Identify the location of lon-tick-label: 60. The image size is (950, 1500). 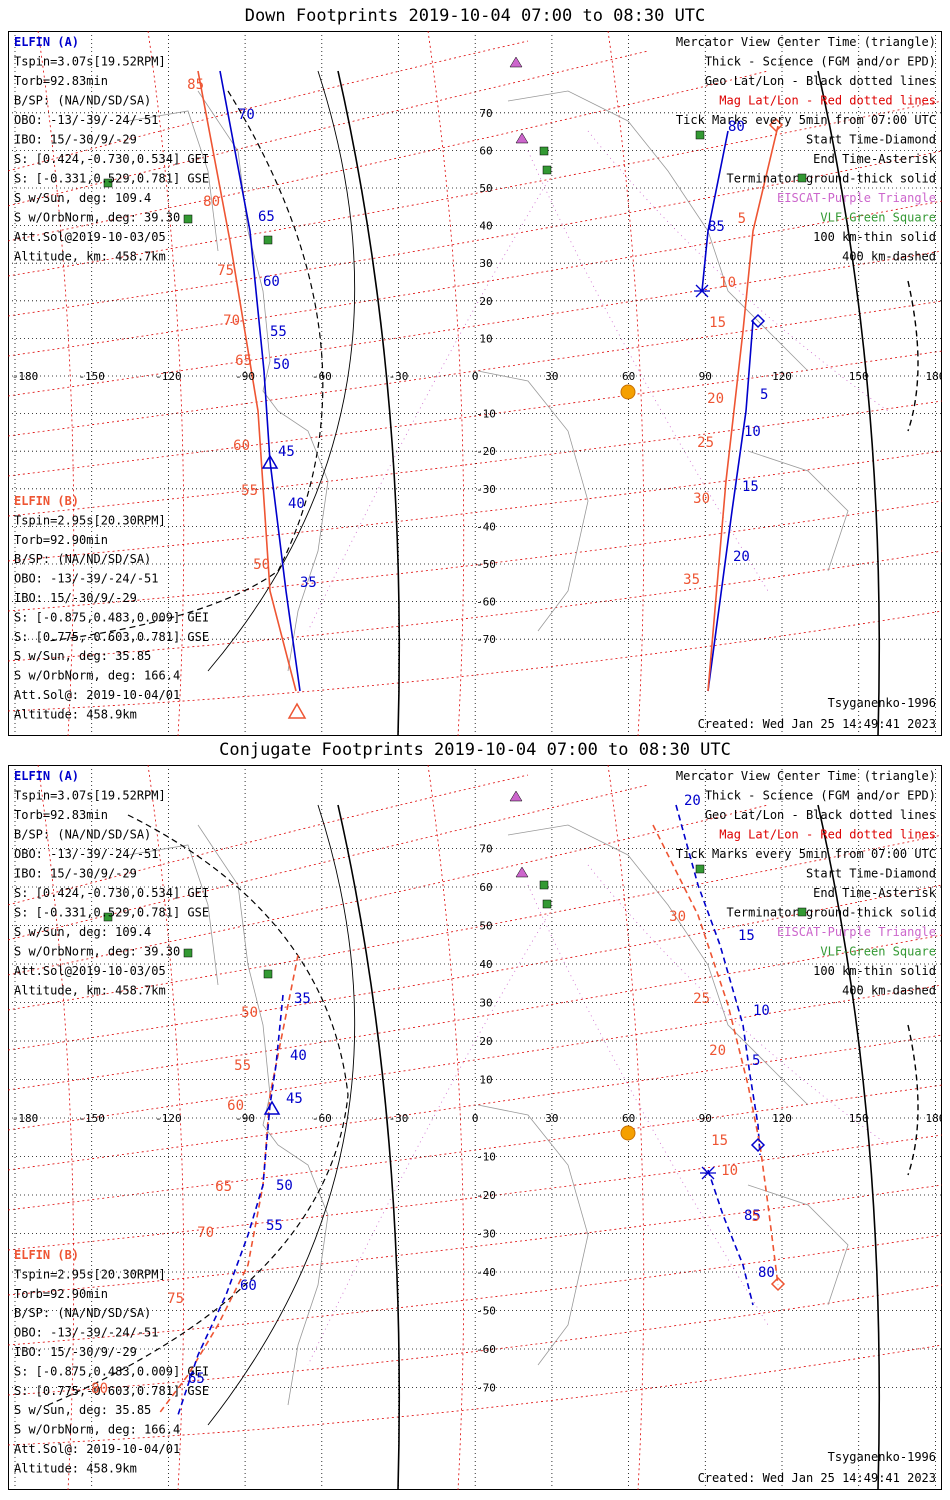
(628, 1118).